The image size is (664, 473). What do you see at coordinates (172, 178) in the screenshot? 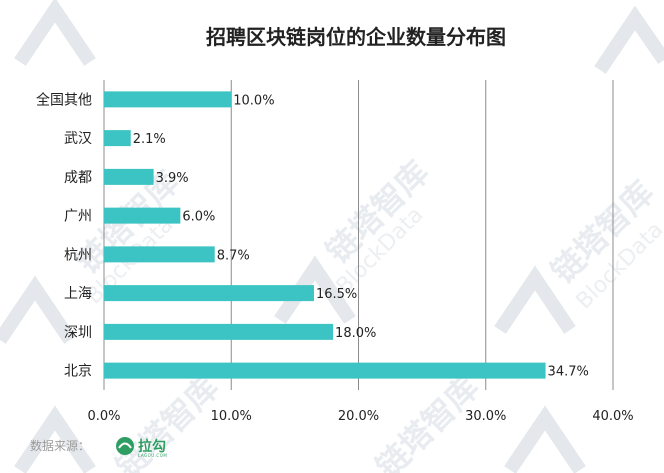
I see `value-label: 3.9%` at bounding box center [172, 178].